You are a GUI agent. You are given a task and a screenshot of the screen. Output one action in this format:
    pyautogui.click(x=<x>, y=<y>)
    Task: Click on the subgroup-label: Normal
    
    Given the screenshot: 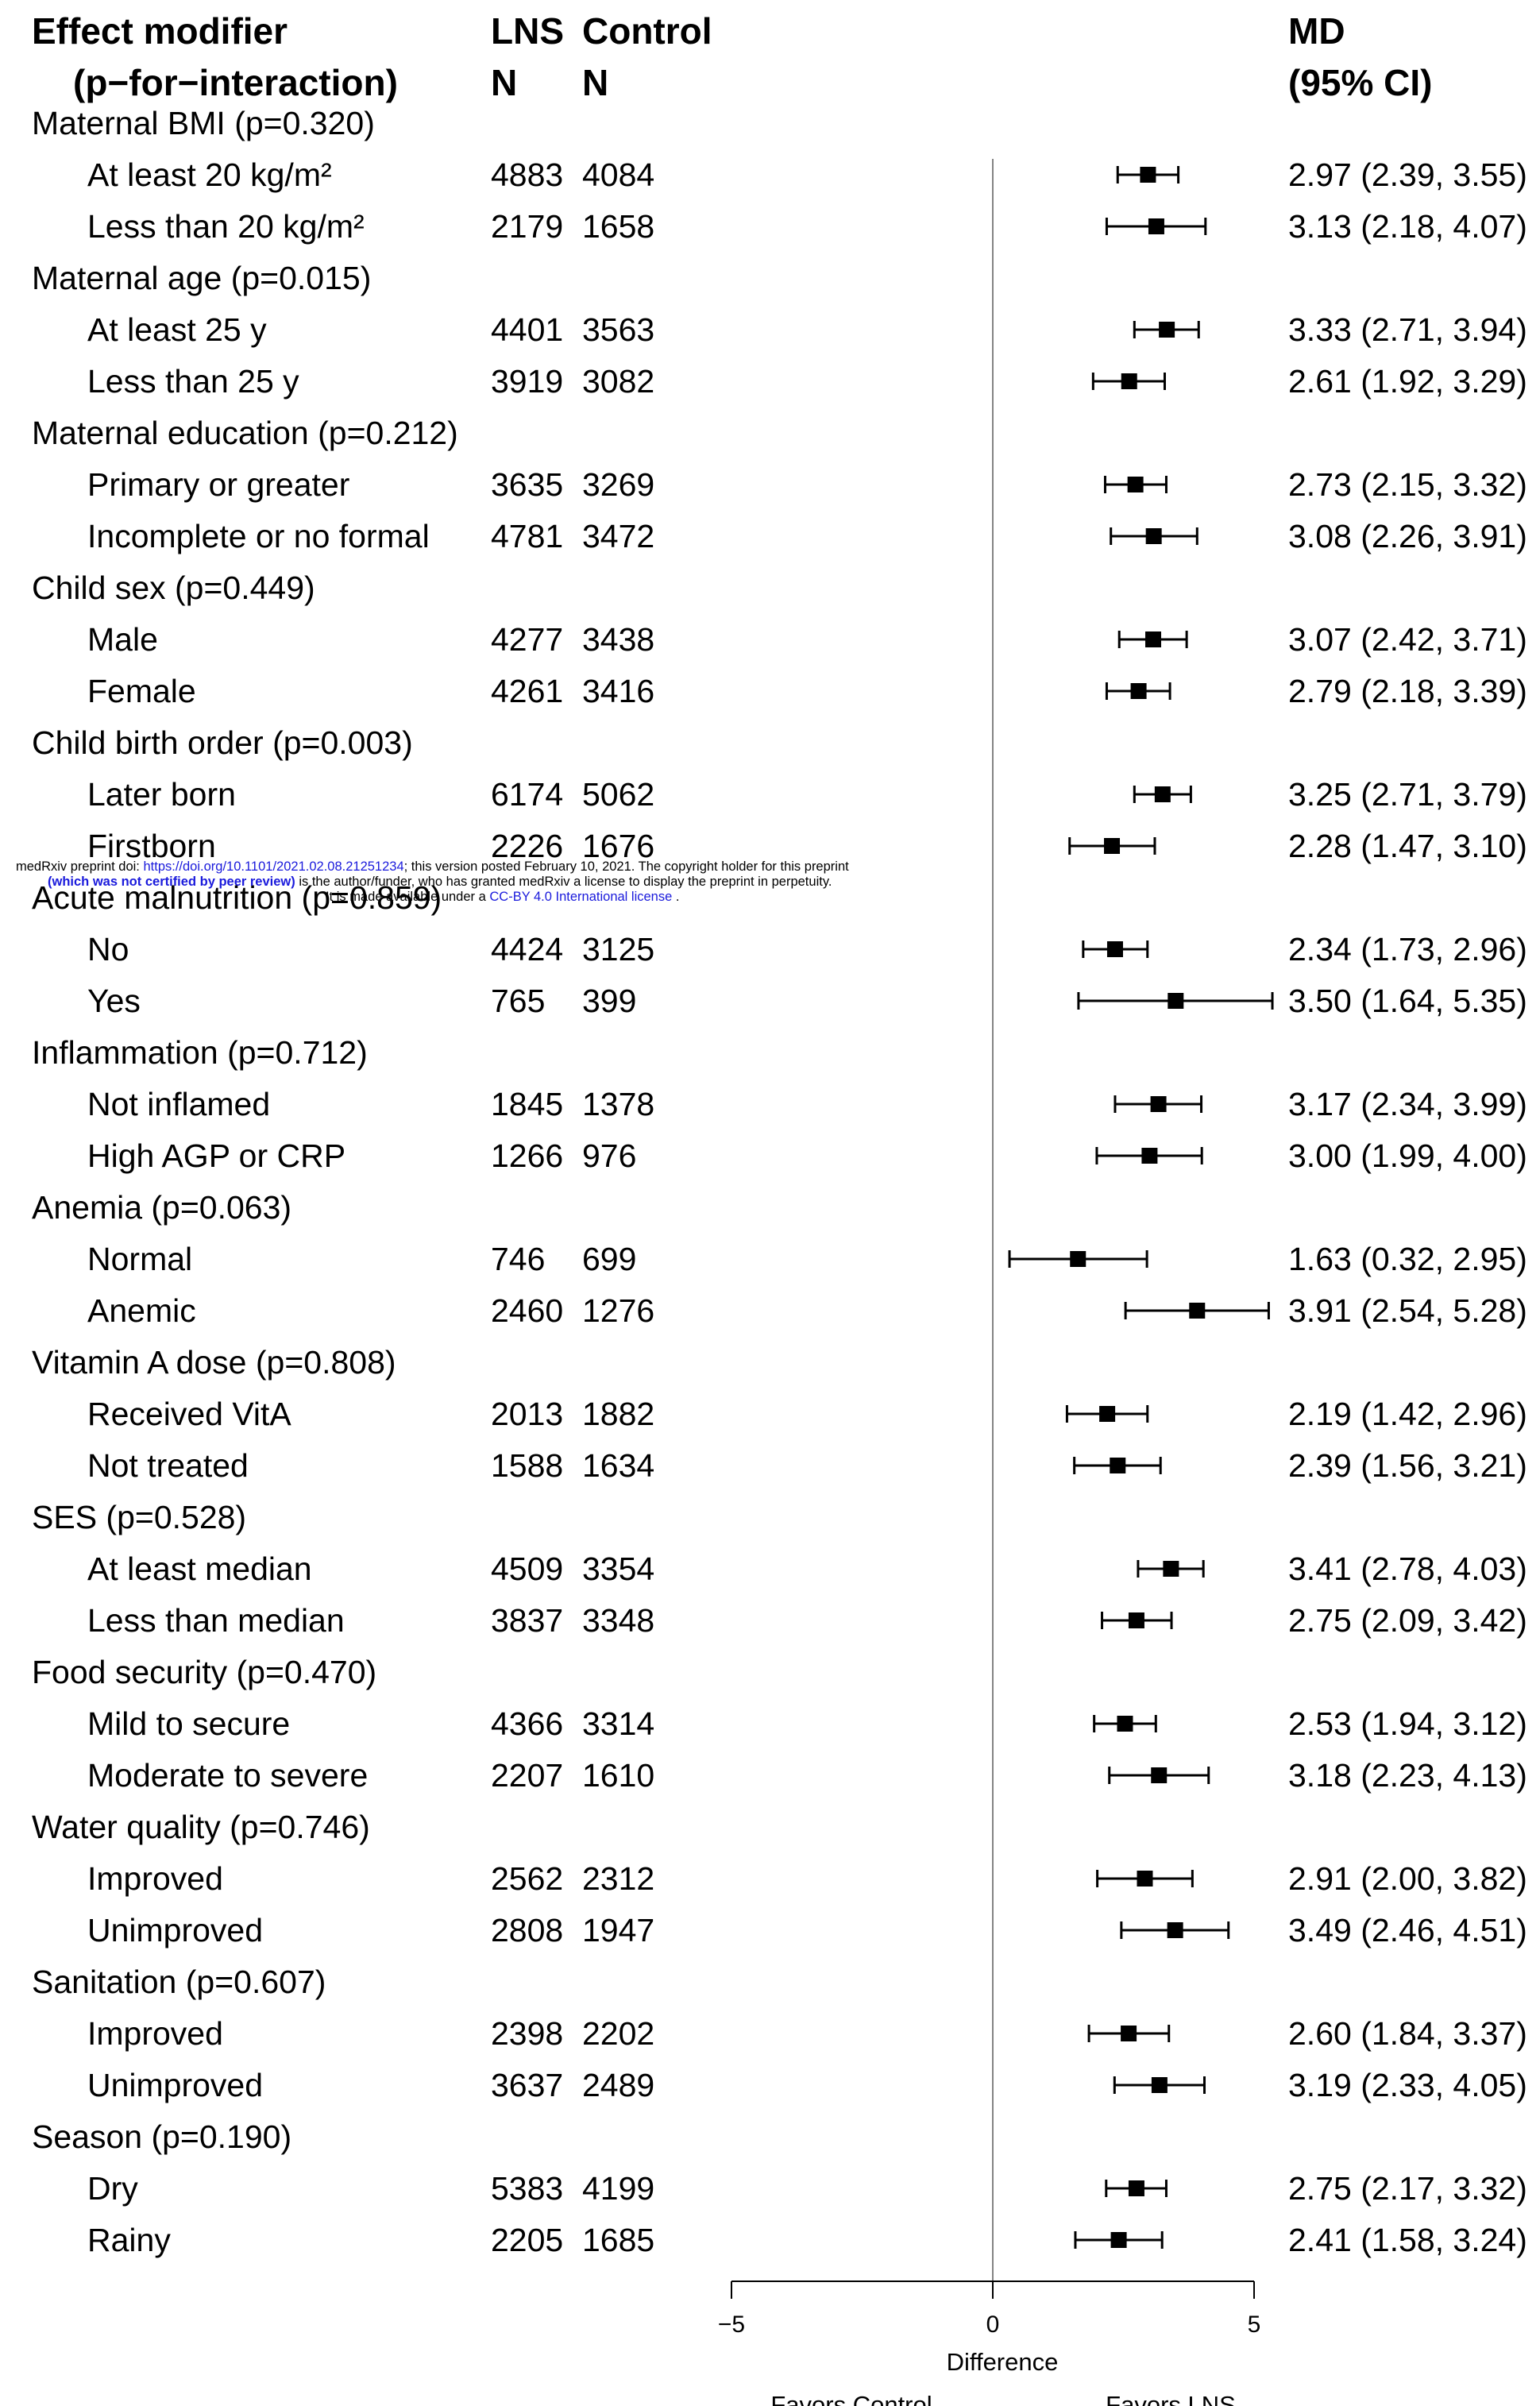 What is the action you would take?
    pyautogui.click(x=139, y=1259)
    